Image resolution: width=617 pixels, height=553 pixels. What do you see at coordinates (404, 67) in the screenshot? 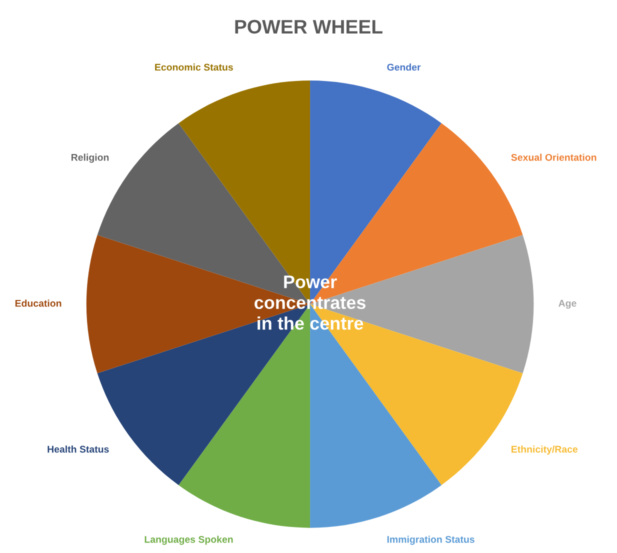
I see `slice-label: Gender` at bounding box center [404, 67].